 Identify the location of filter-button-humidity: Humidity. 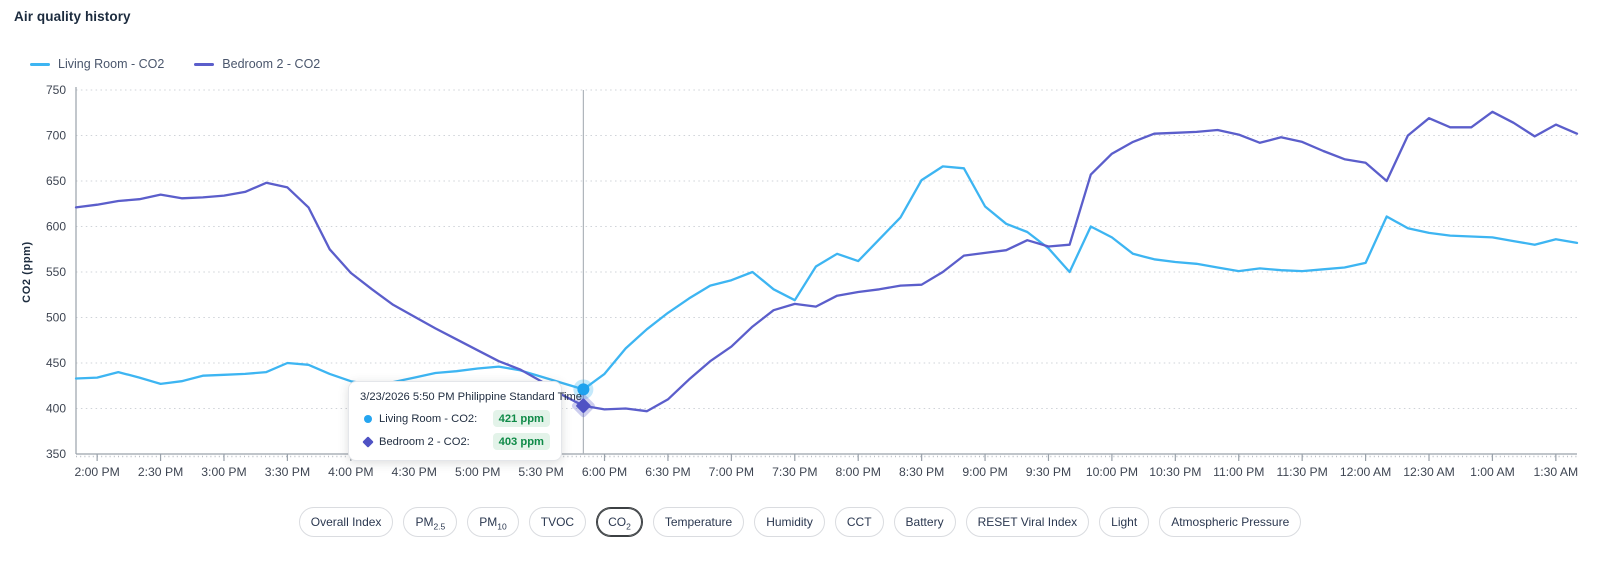
(789, 522).